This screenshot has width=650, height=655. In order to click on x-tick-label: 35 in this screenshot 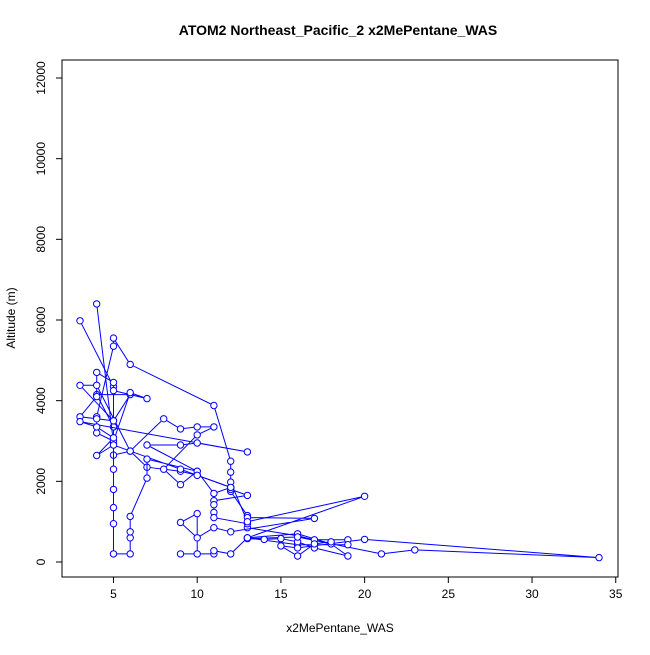, I will do `click(616, 594)`.